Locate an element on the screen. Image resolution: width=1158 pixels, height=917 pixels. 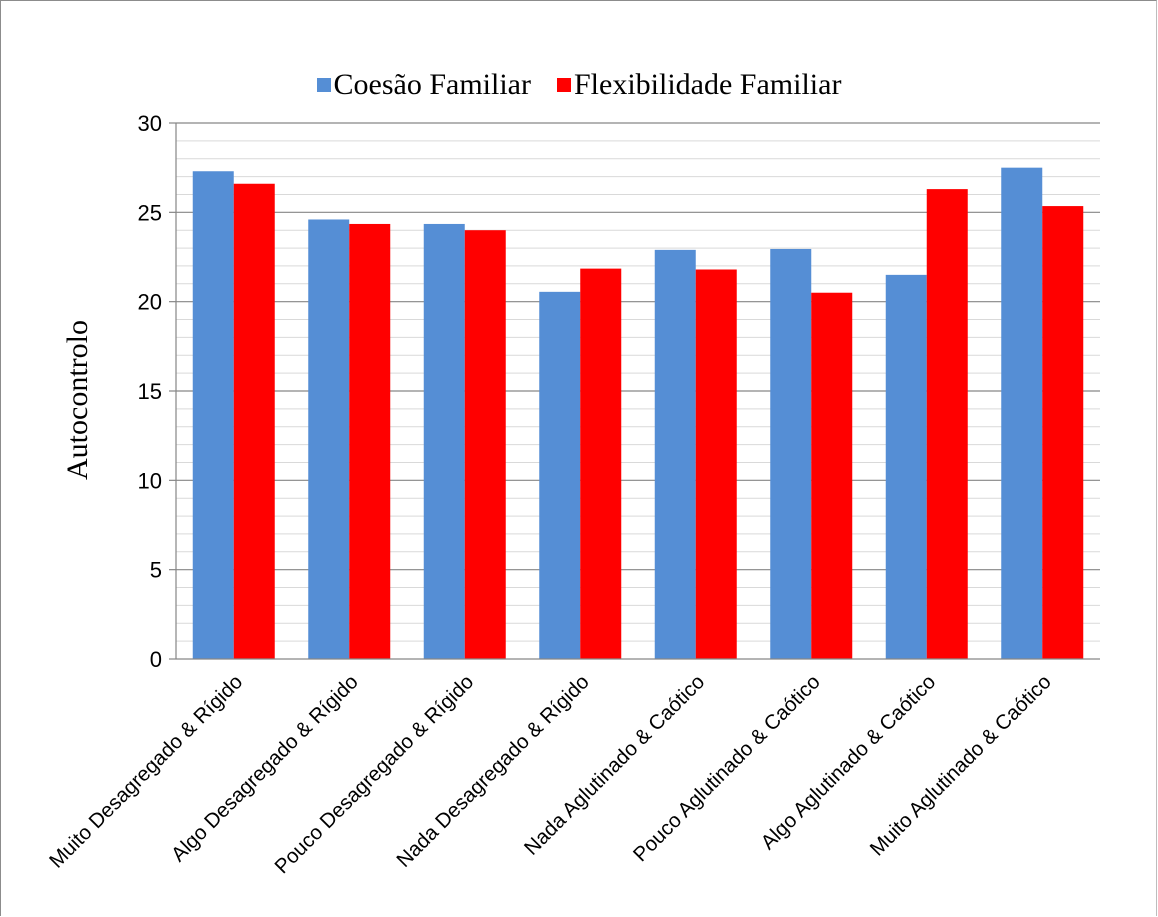
y-axis-label: Autocontrolo is located at coordinates (77, 400).